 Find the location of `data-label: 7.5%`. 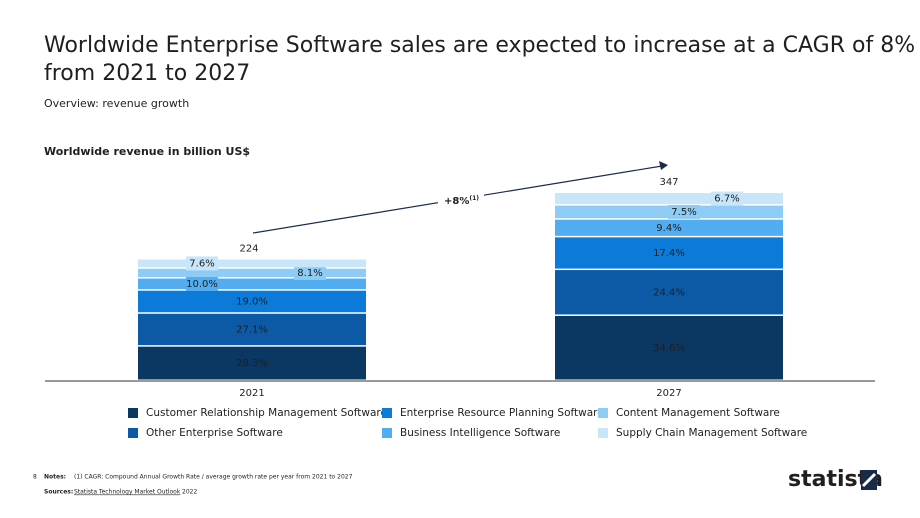

data-label: 7.5% is located at coordinates (683, 212).